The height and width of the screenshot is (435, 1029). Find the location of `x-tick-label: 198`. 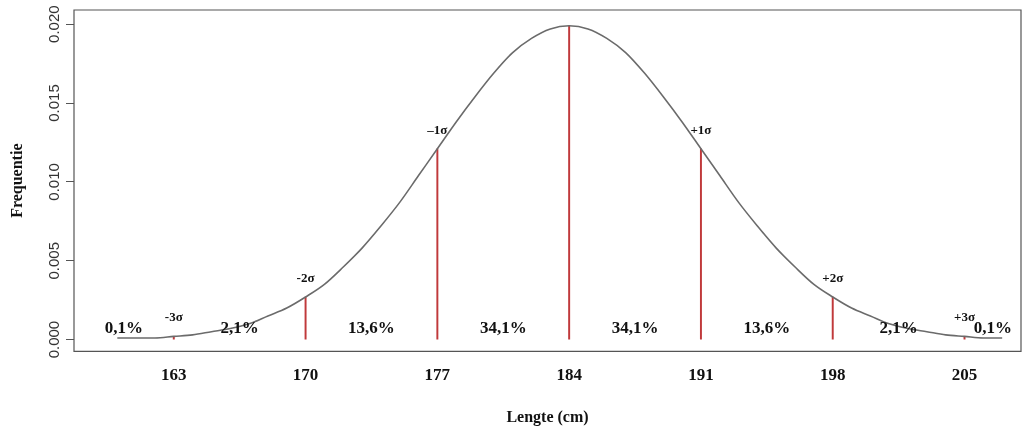

x-tick-label: 198 is located at coordinates (832, 374).